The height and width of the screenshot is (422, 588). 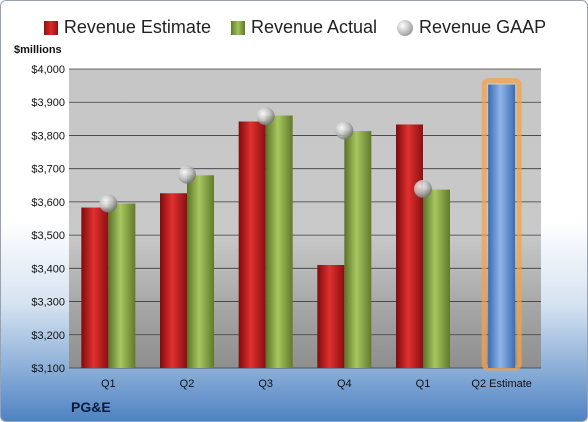 I want to click on legend-label-actual: Revenue Actual, so click(x=314, y=27).